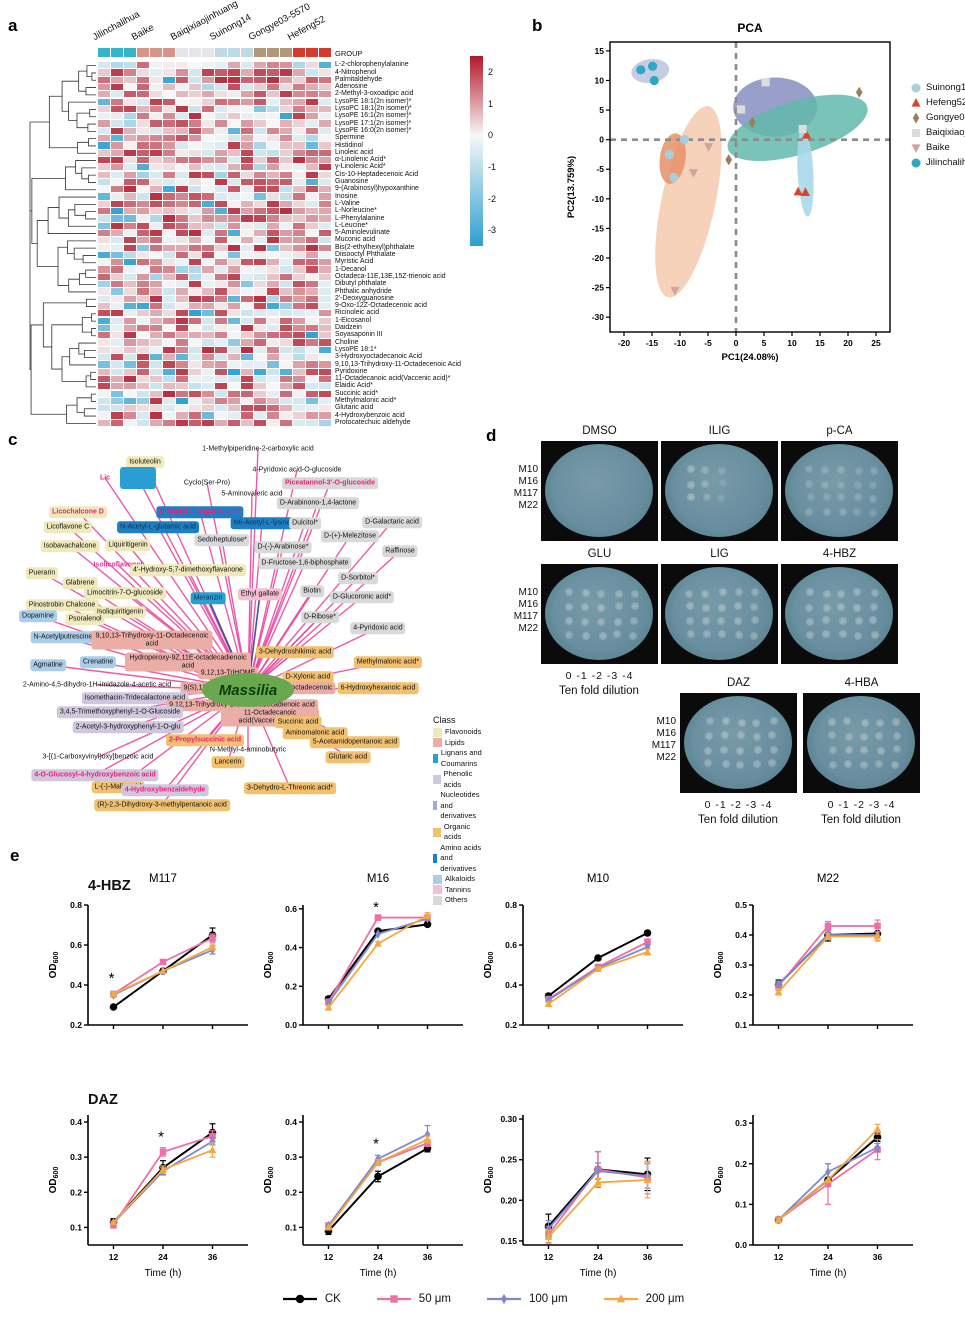  Describe the element at coordinates (351, 225) in the screenshot. I see `heatmap-row-label: L-Leucine*` at that location.